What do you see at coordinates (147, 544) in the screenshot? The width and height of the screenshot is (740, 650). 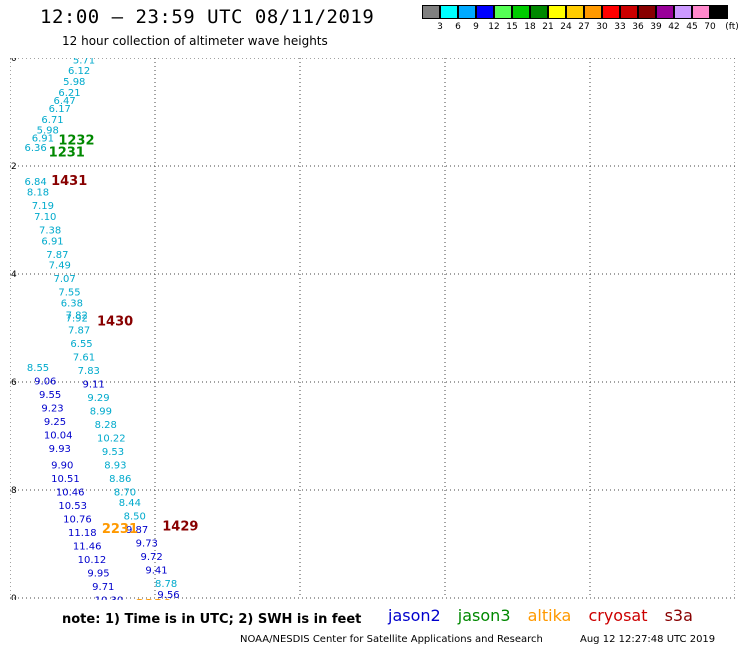 I see `wave-height-label: 9.73` at bounding box center [147, 544].